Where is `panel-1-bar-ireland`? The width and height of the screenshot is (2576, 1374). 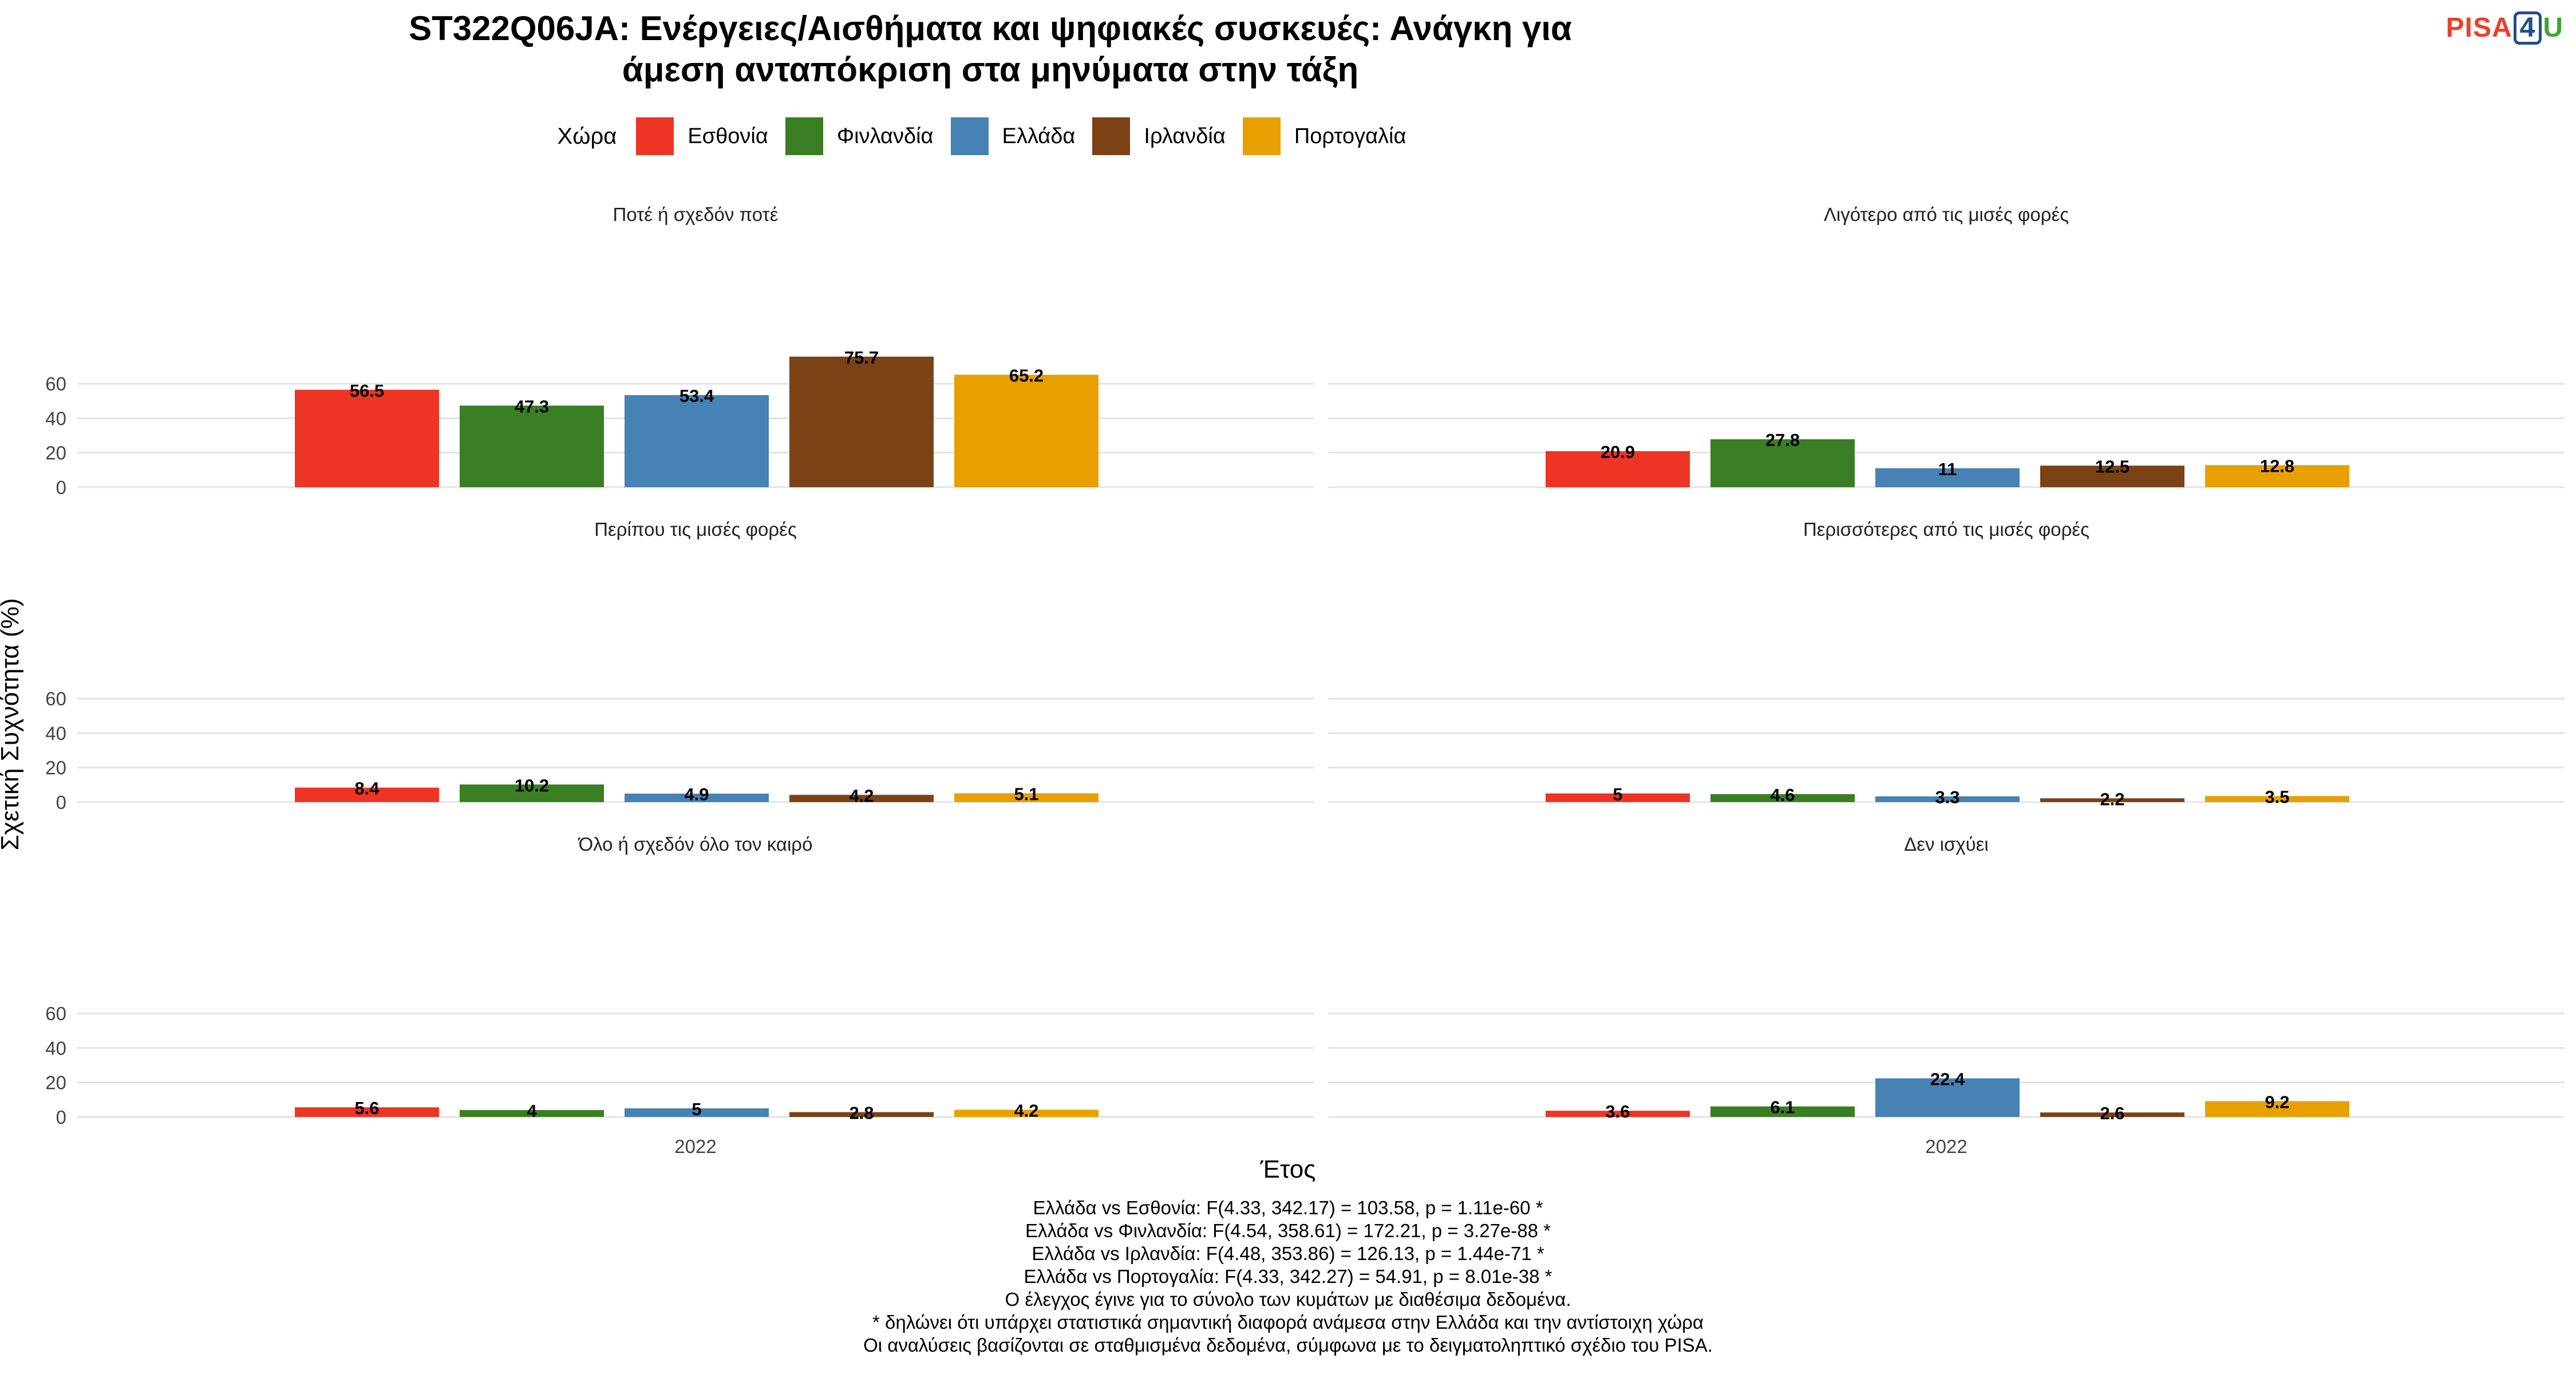
panel-1-bar-ireland is located at coordinates (861, 421).